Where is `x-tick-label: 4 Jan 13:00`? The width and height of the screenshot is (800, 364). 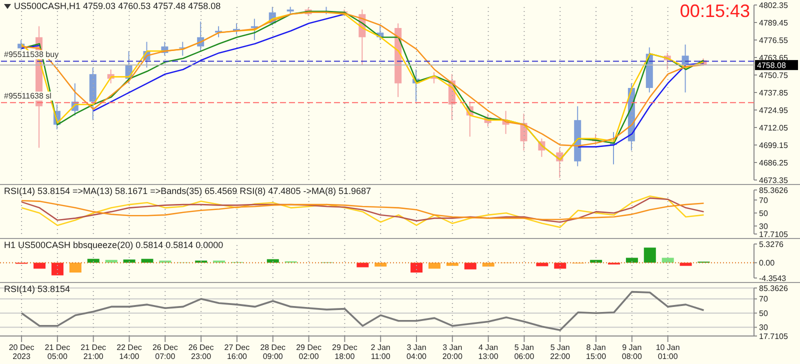 x-tick-label: 4 Jan 13:00 is located at coordinates (488, 352).